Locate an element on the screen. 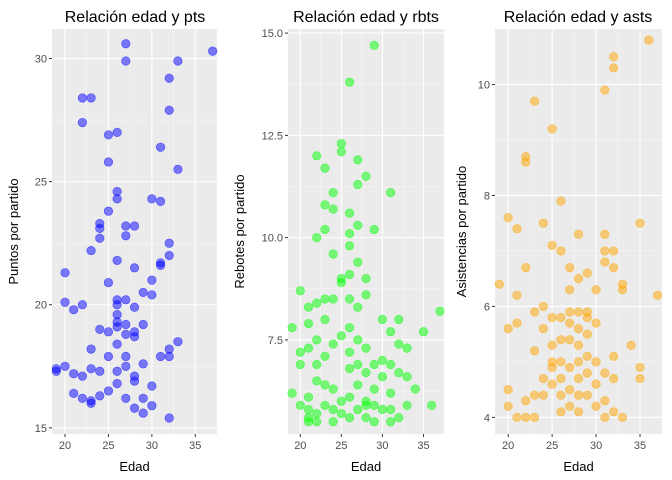 Image resolution: width=672 pixels, height=480 pixels. y-tick-label: 10 is located at coordinates (484, 85).